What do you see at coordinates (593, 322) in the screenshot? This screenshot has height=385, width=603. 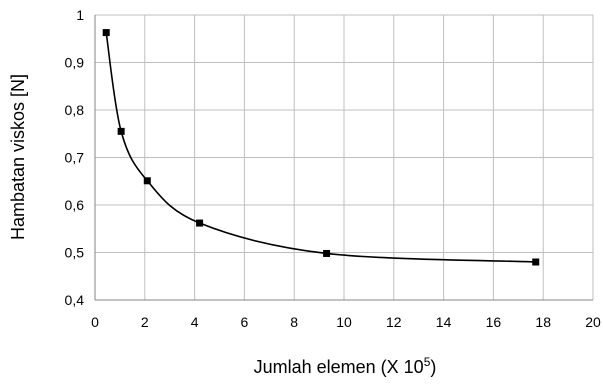 I see `x-tick-label: 20` at bounding box center [593, 322].